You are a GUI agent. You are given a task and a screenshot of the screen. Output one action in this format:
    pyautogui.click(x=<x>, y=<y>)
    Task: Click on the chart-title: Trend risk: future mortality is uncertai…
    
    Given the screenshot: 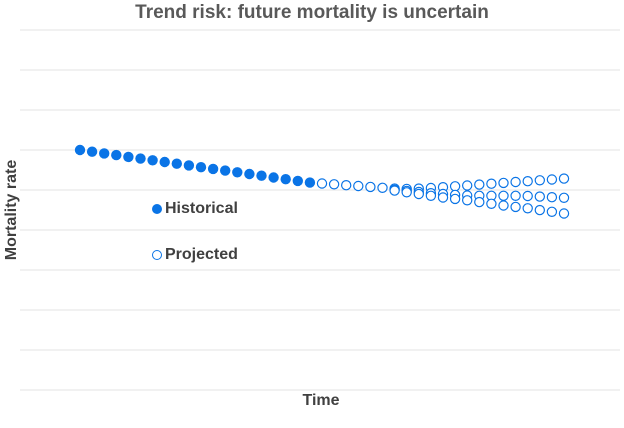 What is the action you would take?
    pyautogui.click(x=312, y=12)
    